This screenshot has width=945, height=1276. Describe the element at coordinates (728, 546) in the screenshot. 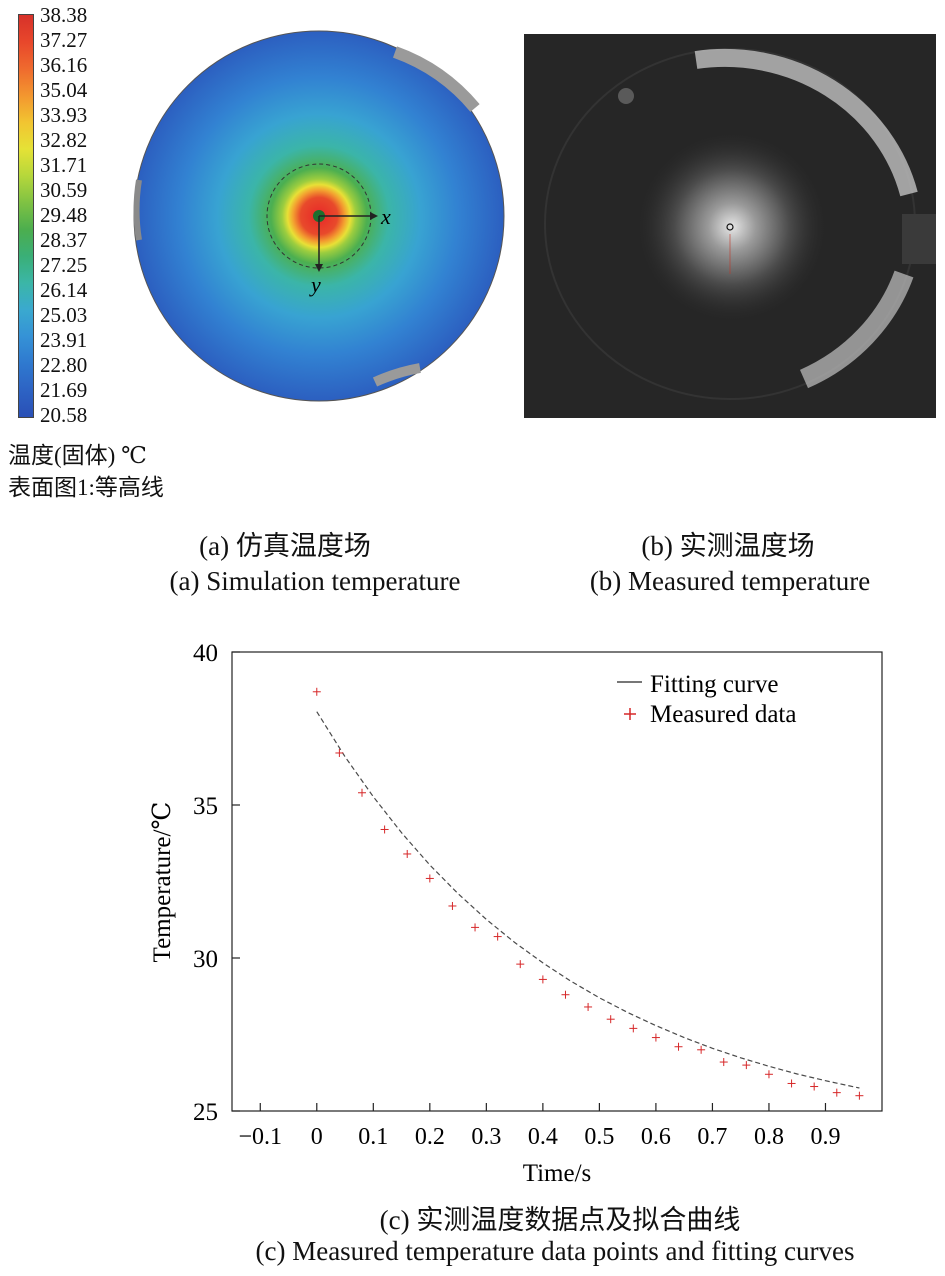

I see `caption-b-cn: (b) 实测温度场` at that location.